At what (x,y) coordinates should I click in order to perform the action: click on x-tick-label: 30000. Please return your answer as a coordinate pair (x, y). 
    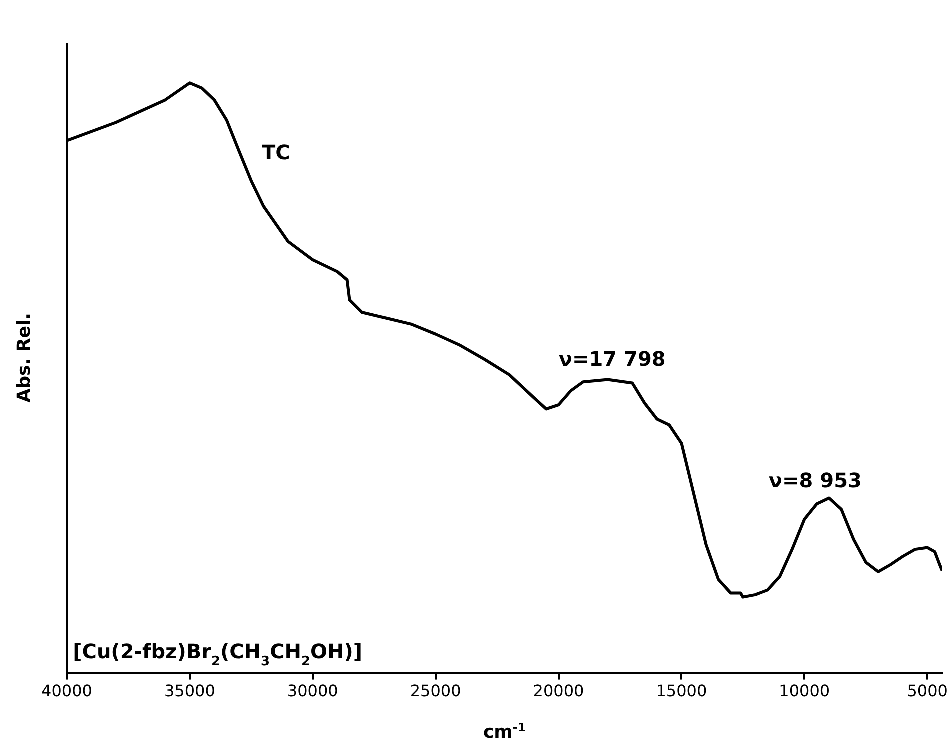
    Looking at the image, I should click on (312, 691).